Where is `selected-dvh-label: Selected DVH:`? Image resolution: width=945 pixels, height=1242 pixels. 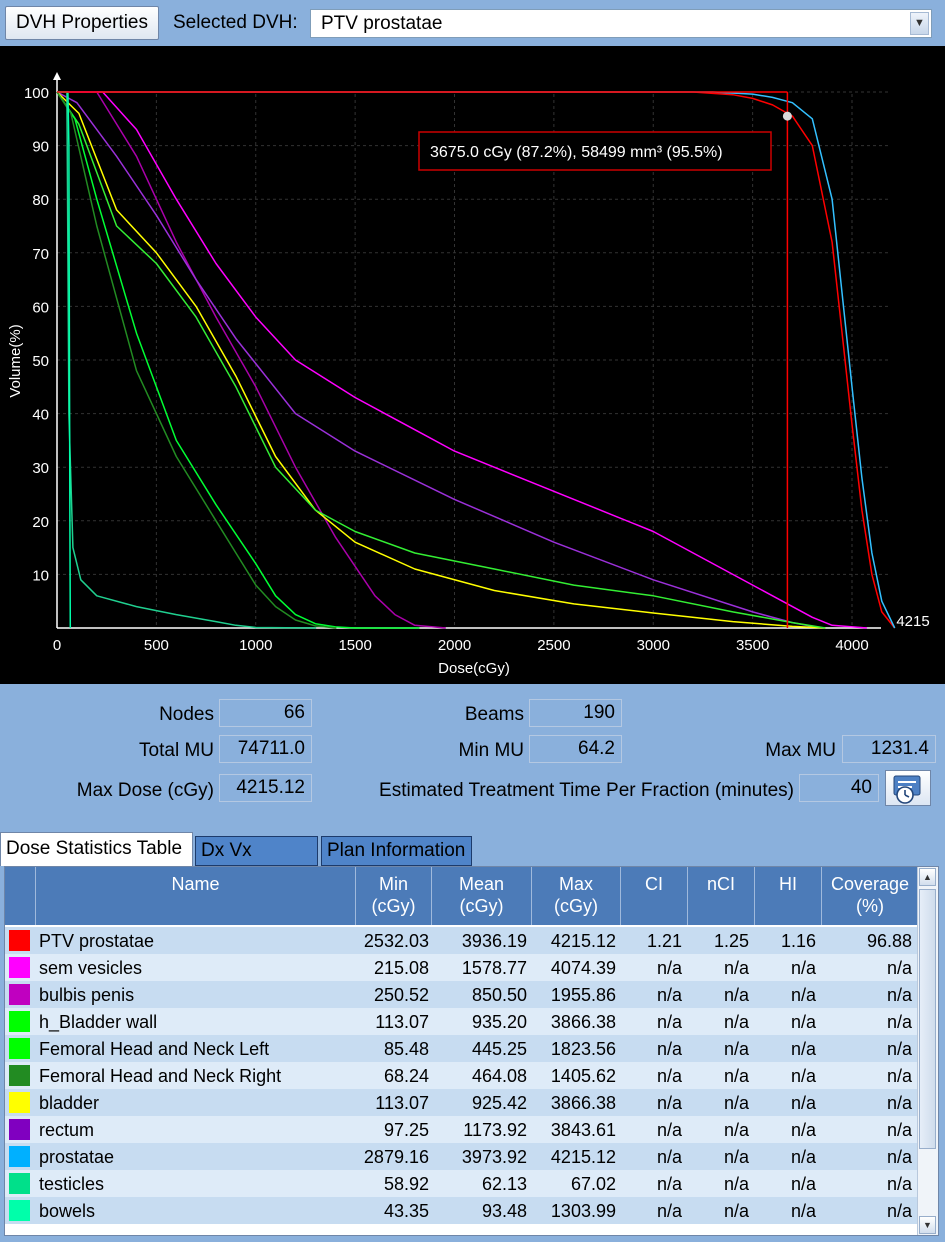
selected-dvh-label: Selected DVH: is located at coordinates (235, 22).